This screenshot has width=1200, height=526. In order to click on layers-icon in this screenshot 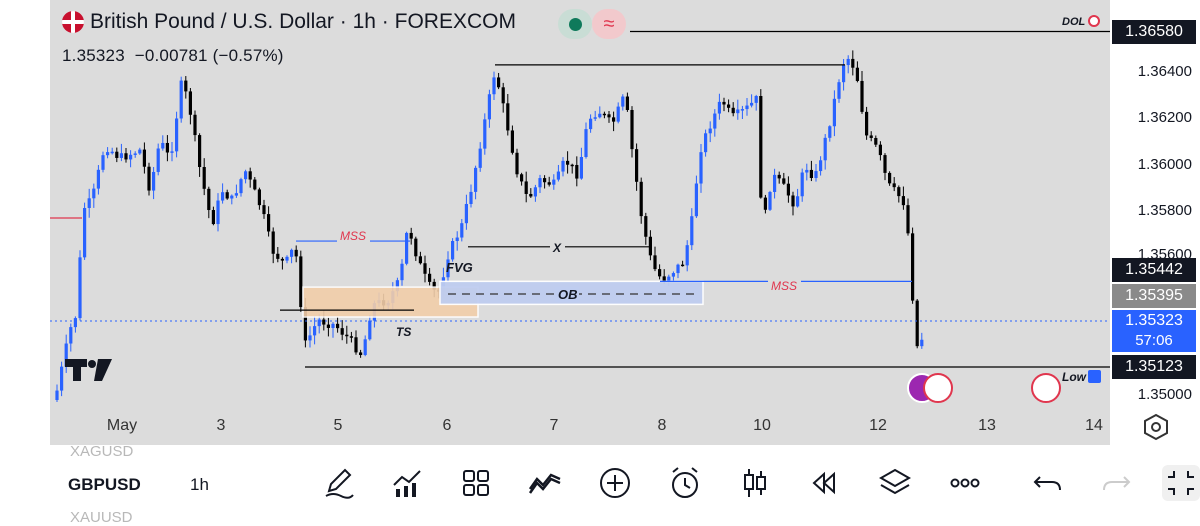, I will do `click(895, 483)`.